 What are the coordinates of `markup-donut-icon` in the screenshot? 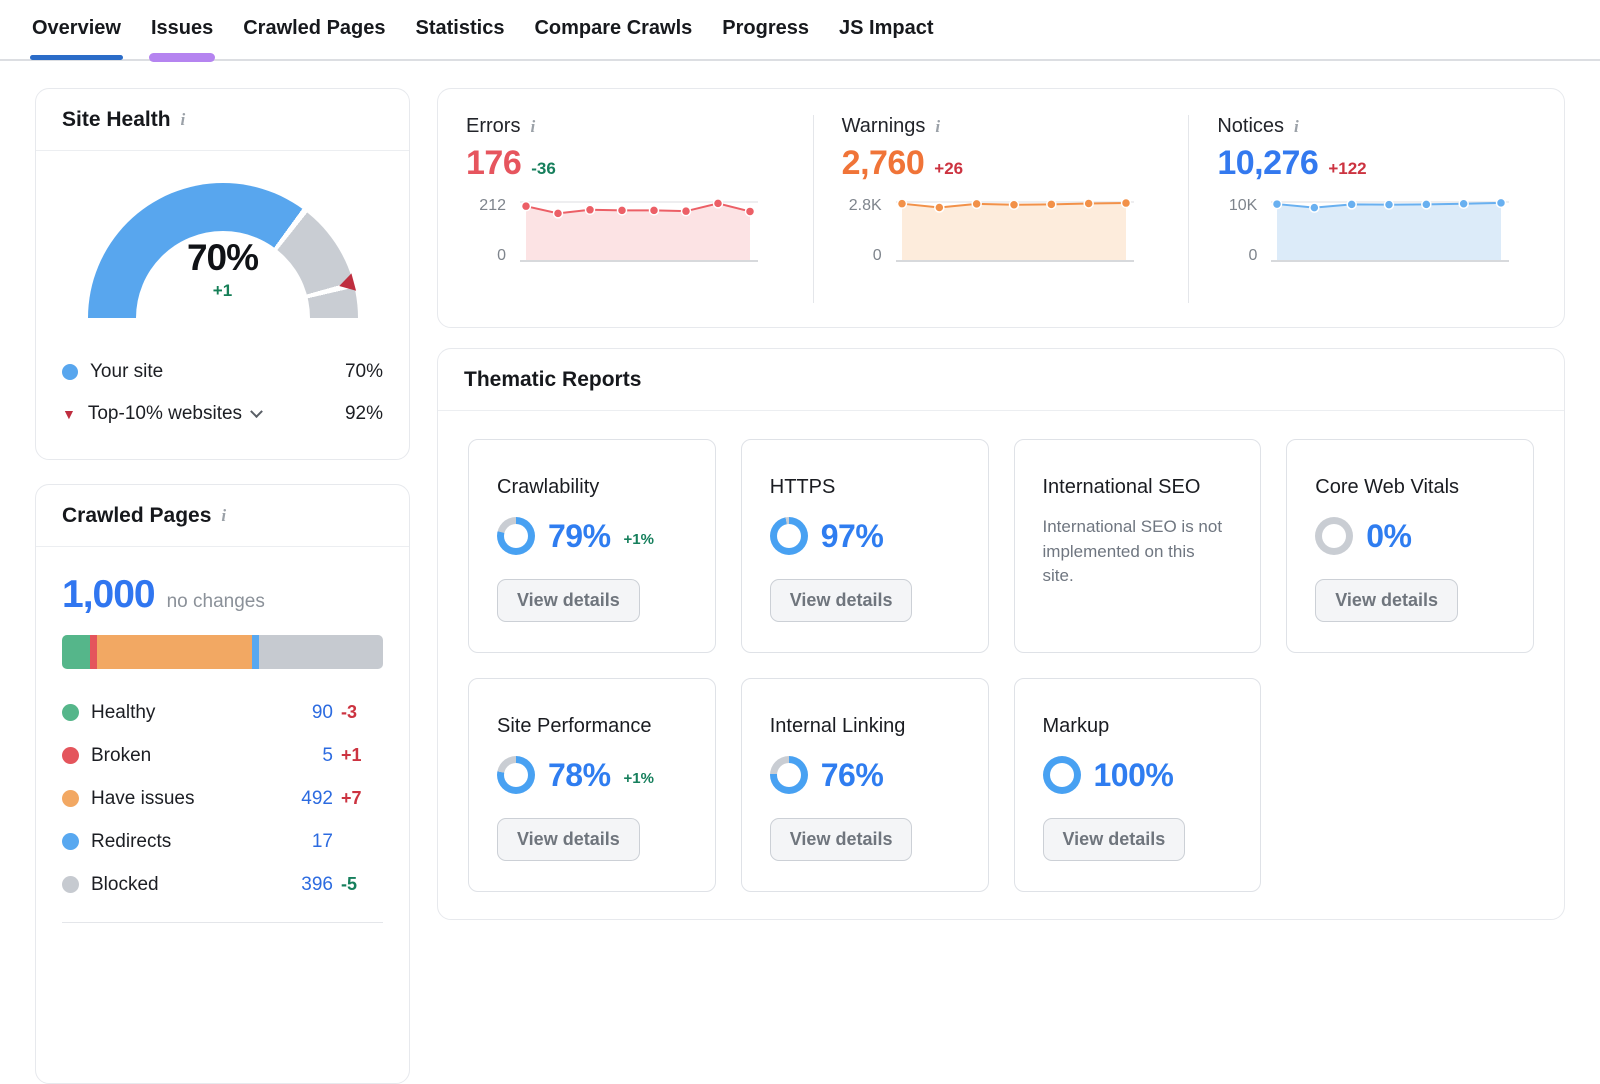 It's located at (1061, 775).